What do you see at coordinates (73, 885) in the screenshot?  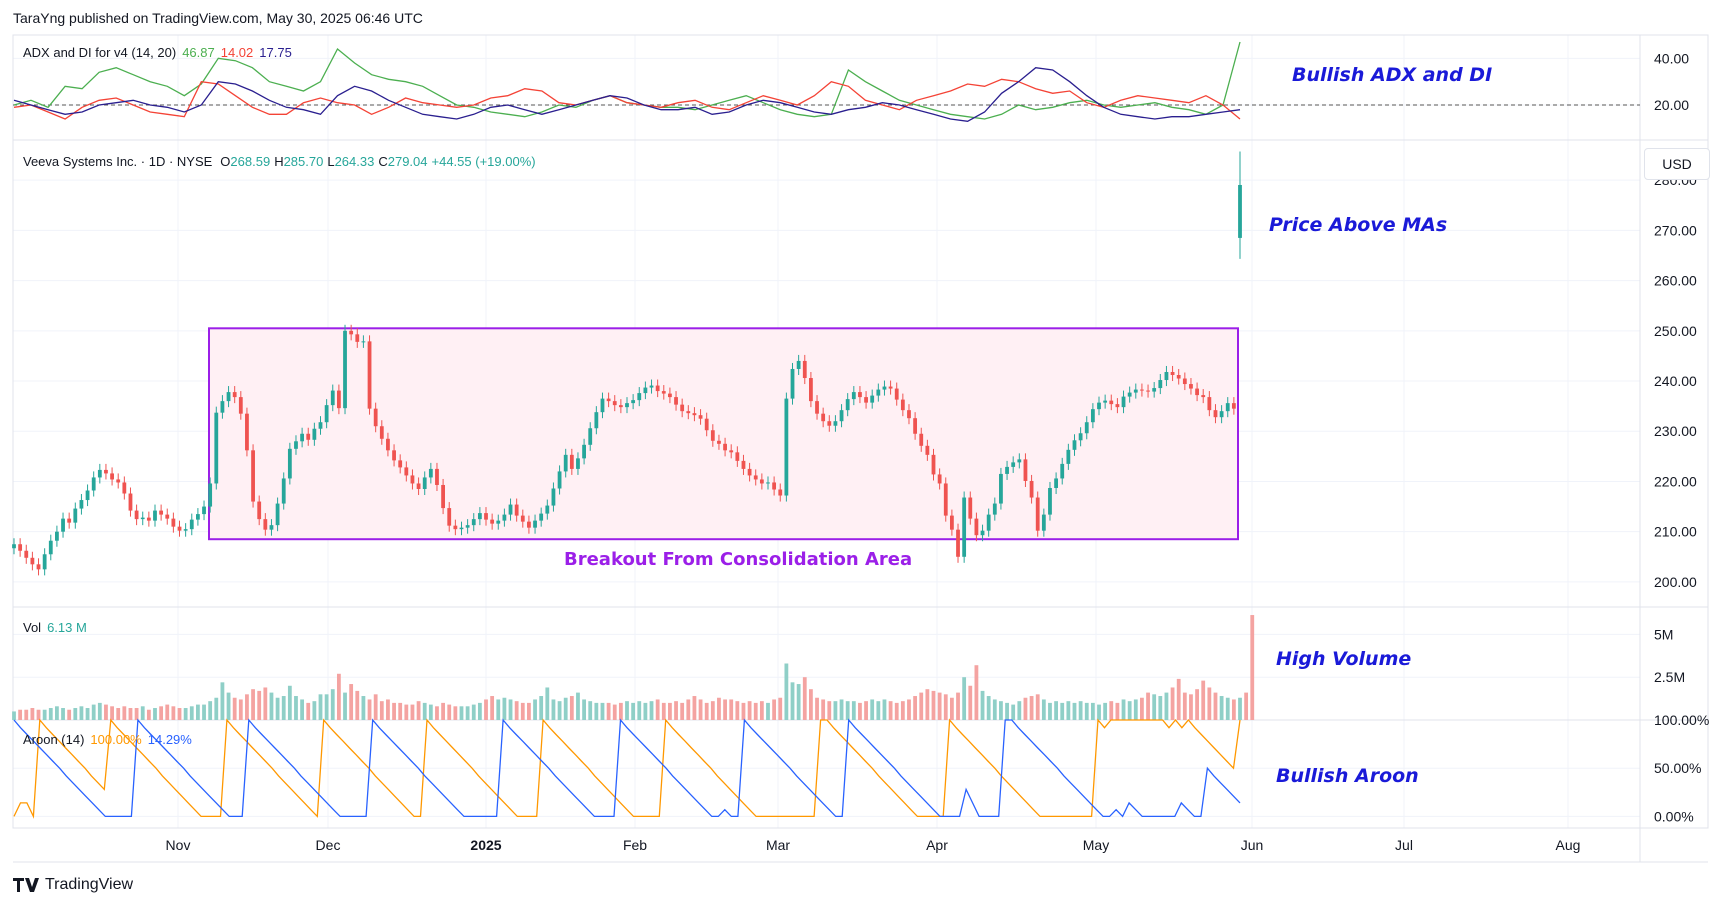 I see `tradingview-logo: TradingView` at bounding box center [73, 885].